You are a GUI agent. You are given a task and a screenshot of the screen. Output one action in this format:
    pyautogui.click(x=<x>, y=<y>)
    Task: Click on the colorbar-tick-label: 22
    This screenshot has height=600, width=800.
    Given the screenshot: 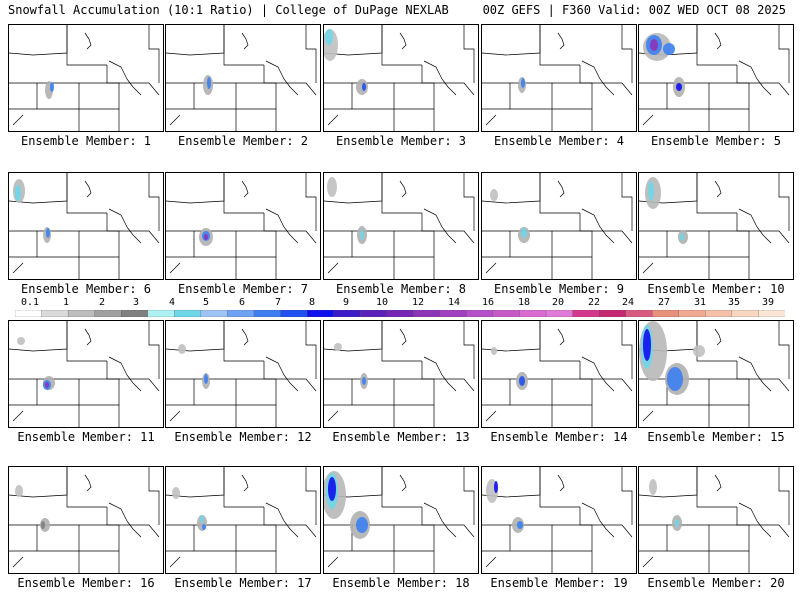 What is the action you would take?
    pyautogui.click(x=594, y=302)
    